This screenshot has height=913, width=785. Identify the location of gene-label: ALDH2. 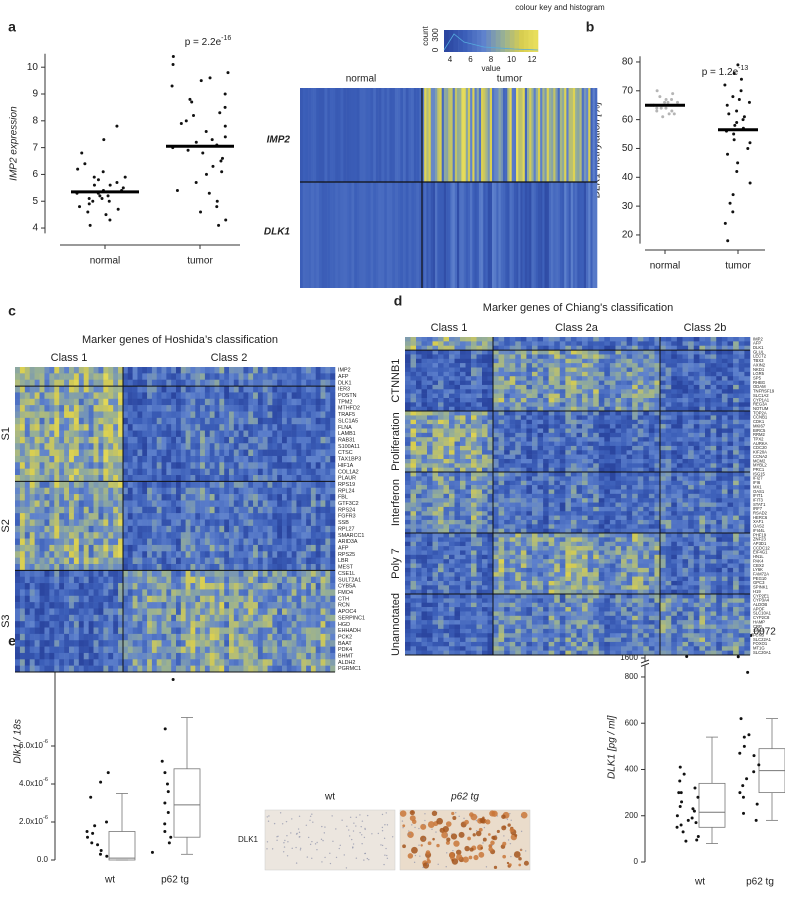
(346, 663).